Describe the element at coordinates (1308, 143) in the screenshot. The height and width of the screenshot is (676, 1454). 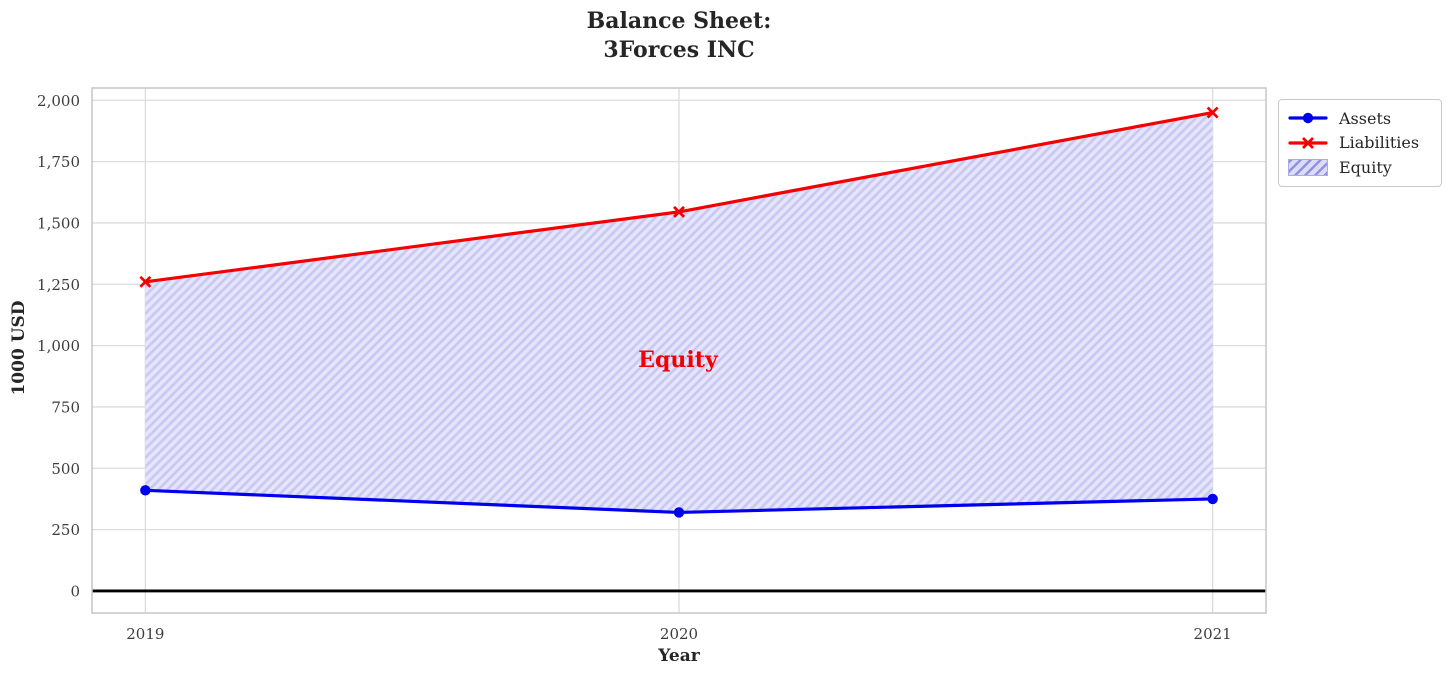
I see `liabilities-line-icon` at that location.